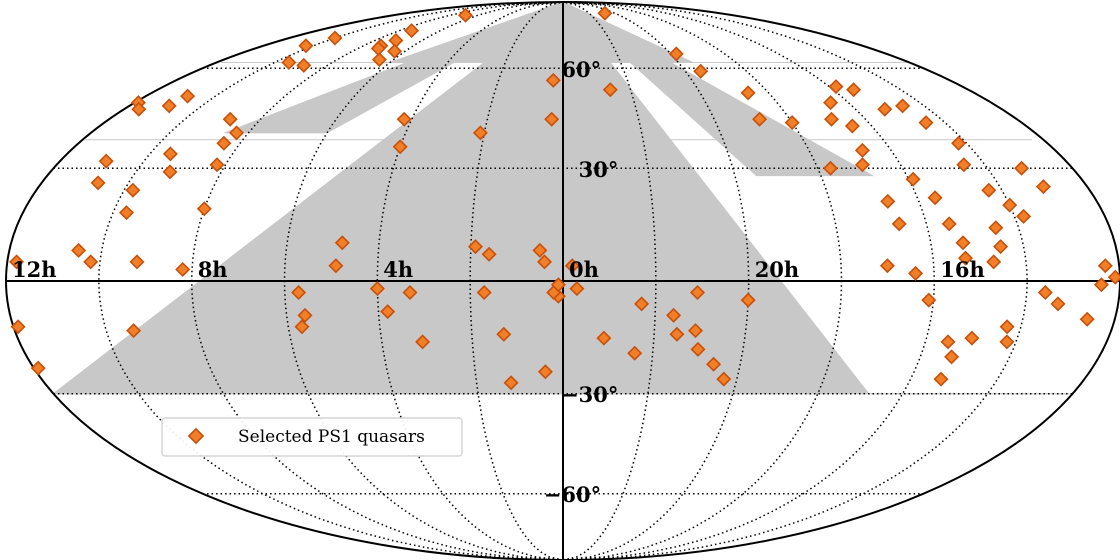 This screenshot has height=560, width=1120. I want to click on dec-tick-label: 30°, so click(599, 169).